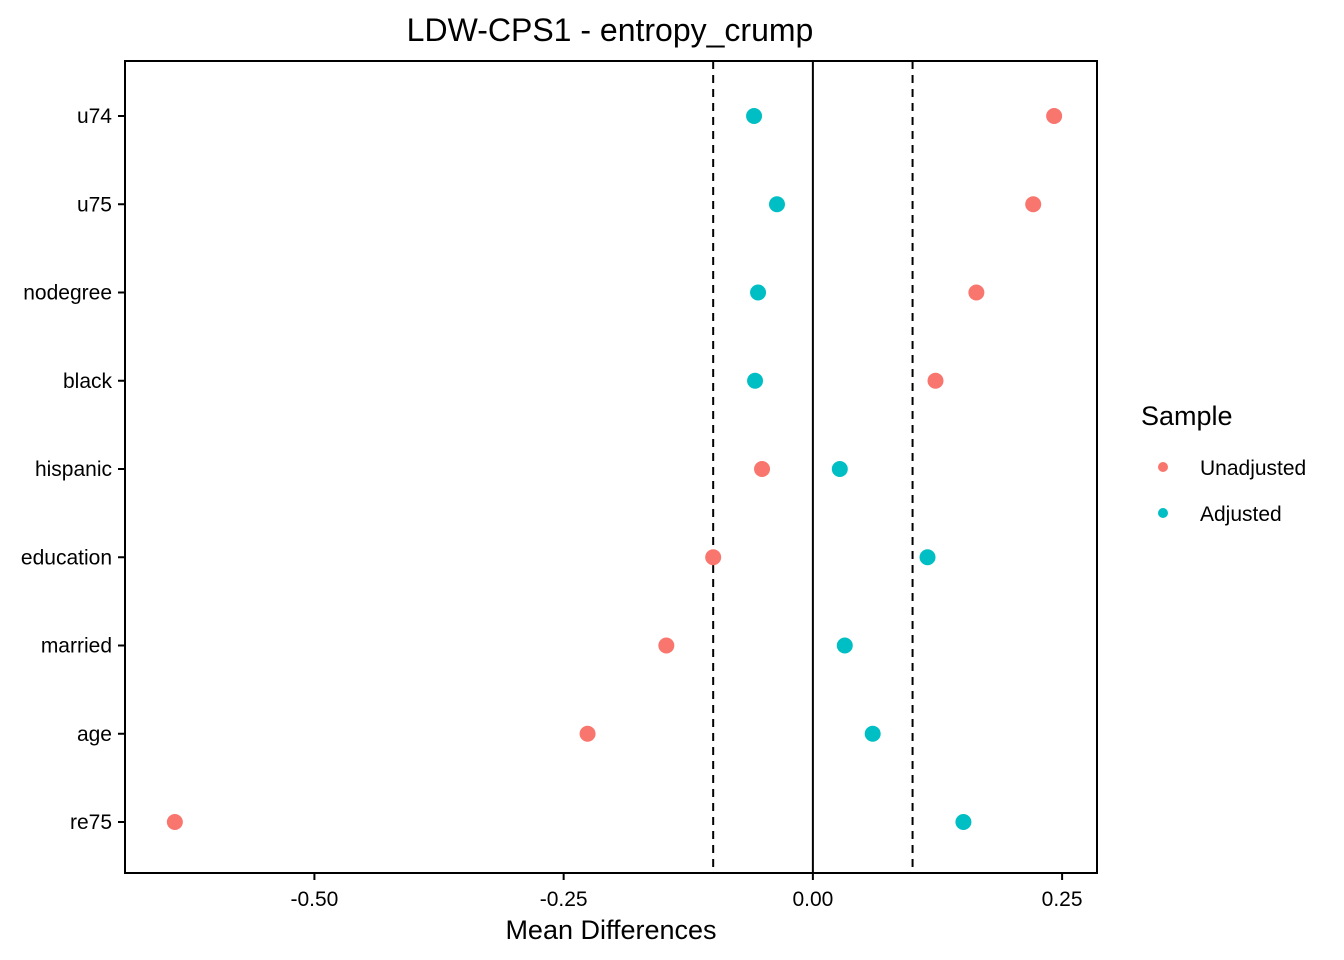  I want to click on x-tick-label-0: -0.50, so click(314, 899).